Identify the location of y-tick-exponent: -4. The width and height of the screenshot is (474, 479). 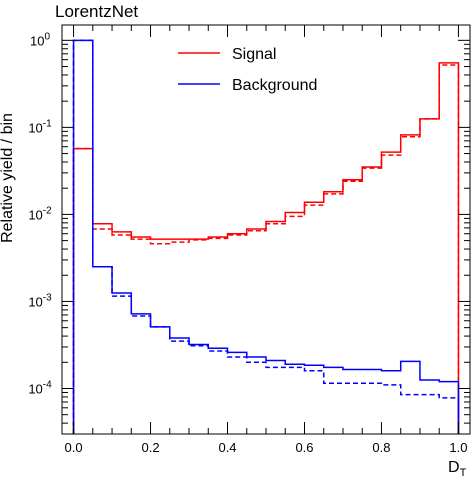
(47, 384).